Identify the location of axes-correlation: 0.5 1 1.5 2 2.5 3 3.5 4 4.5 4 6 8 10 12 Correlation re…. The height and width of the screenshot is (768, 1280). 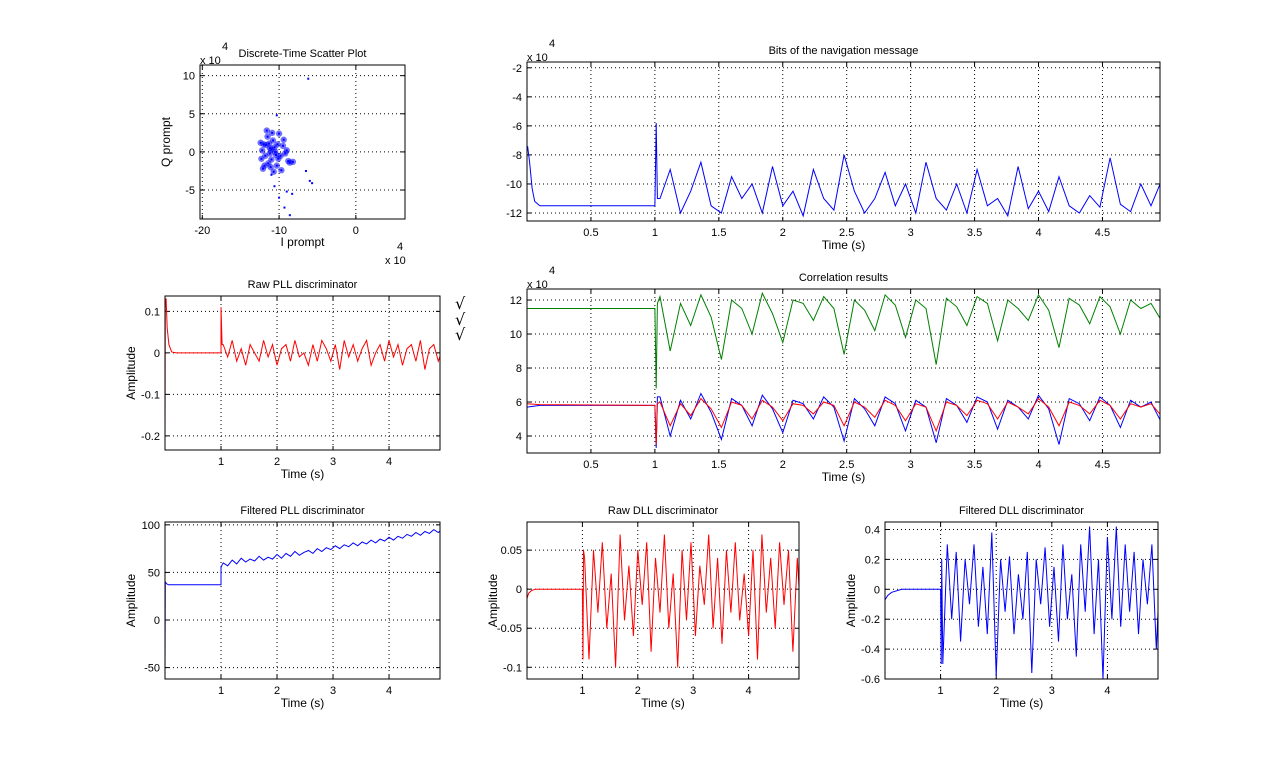
(835, 374).